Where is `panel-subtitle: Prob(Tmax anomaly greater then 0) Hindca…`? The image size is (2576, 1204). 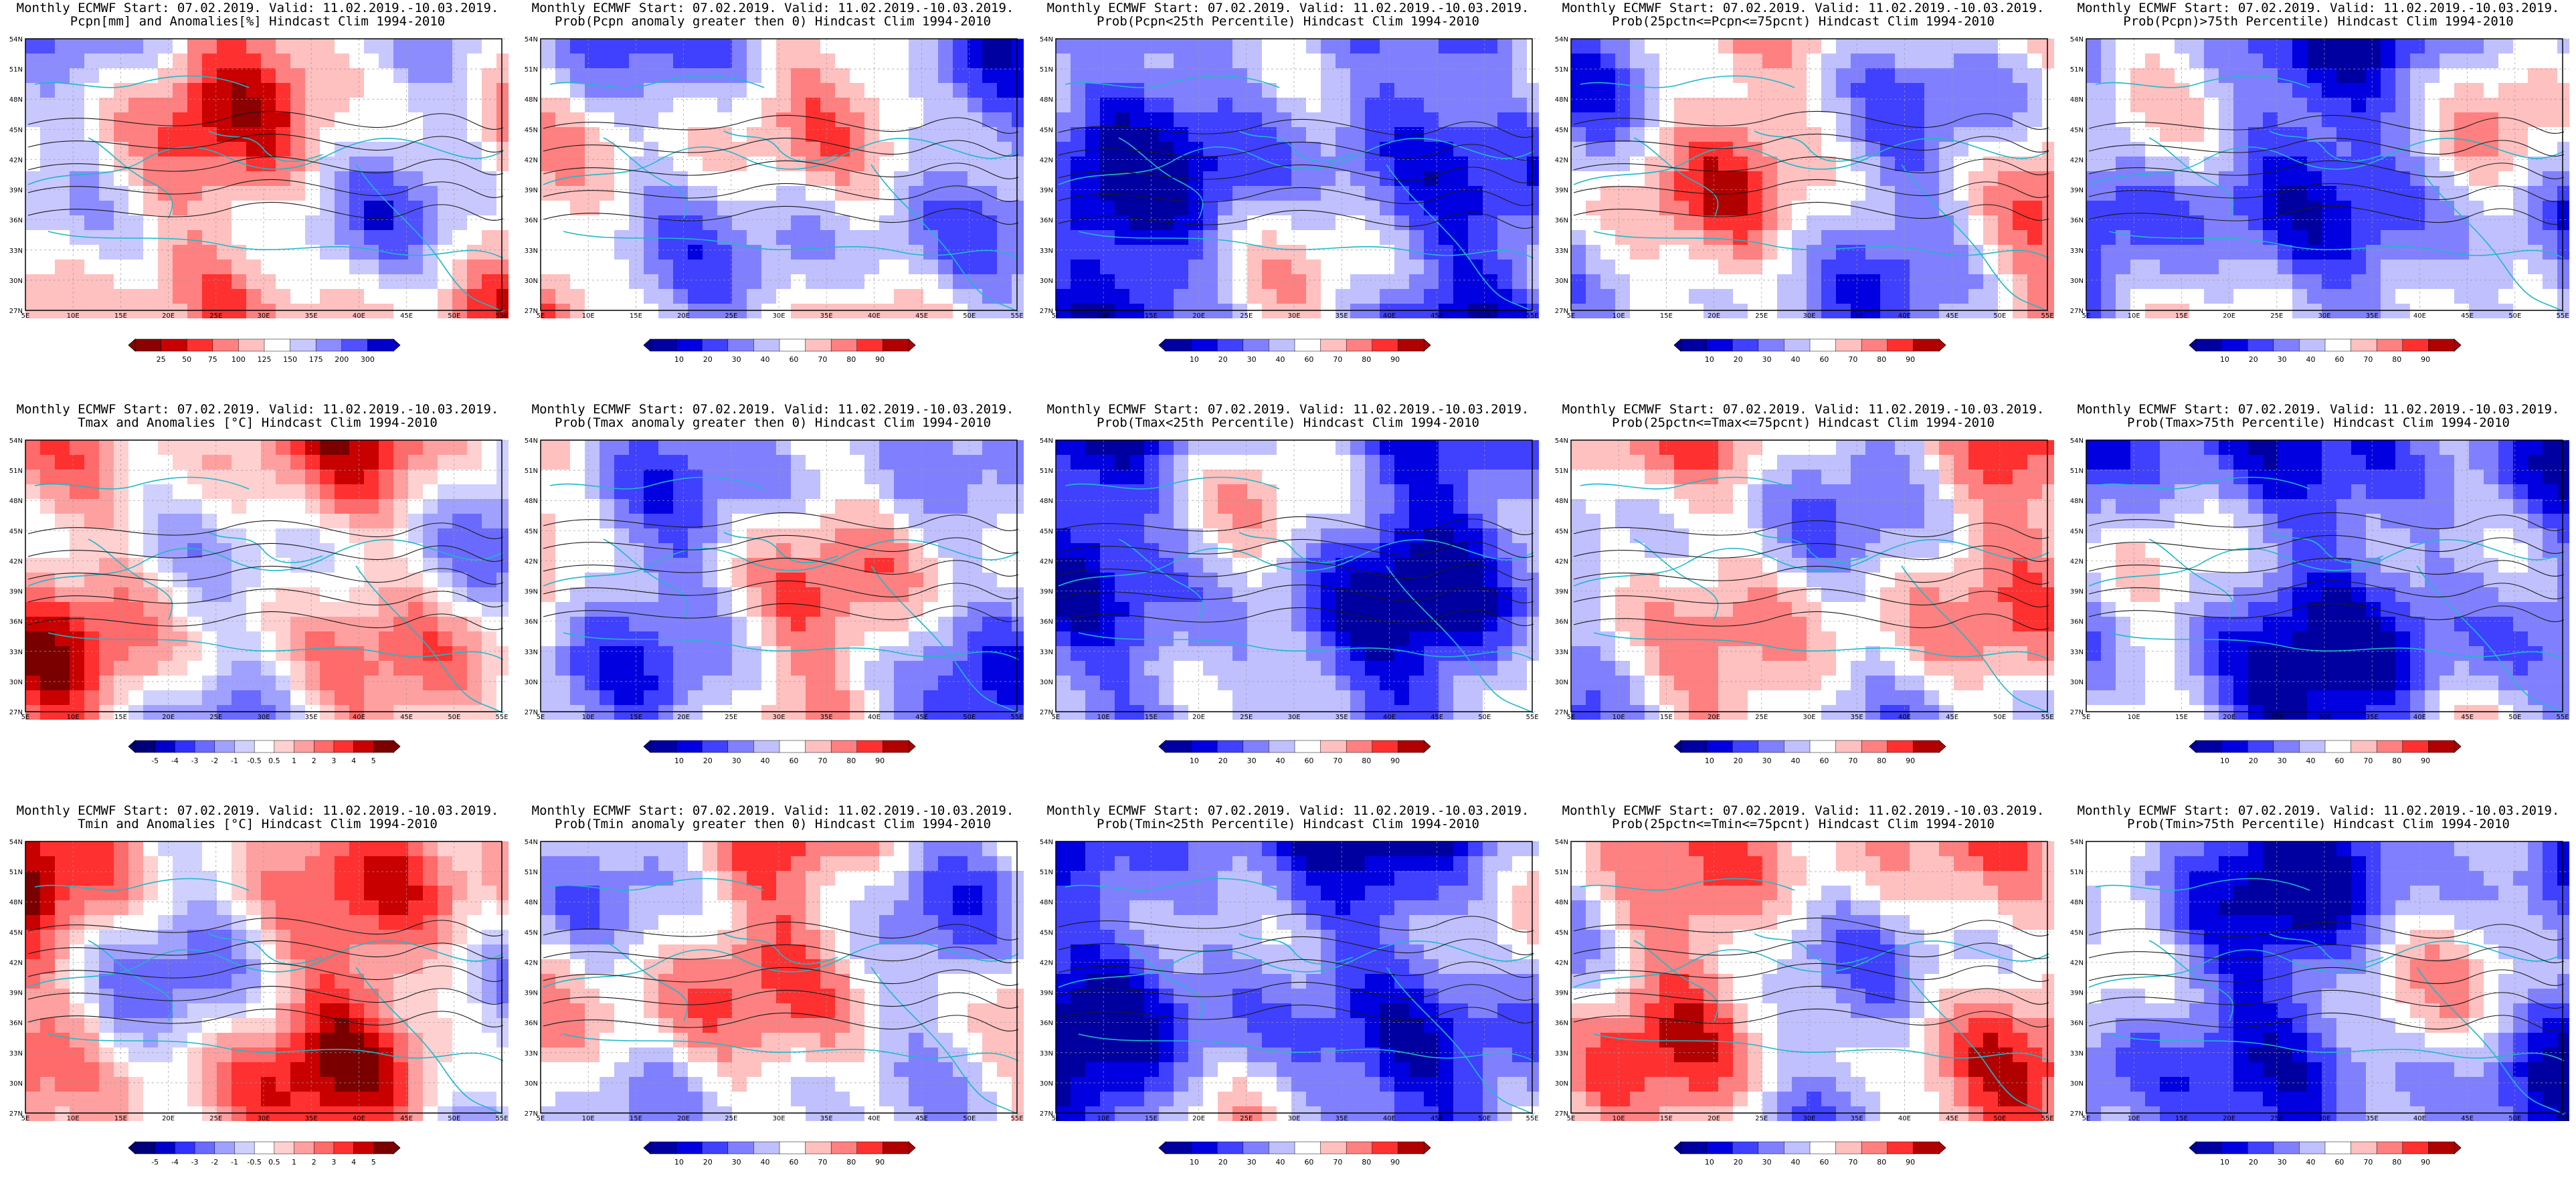
panel-subtitle: Prob(Tmax anomaly greater then 0) Hindca… is located at coordinates (773, 422).